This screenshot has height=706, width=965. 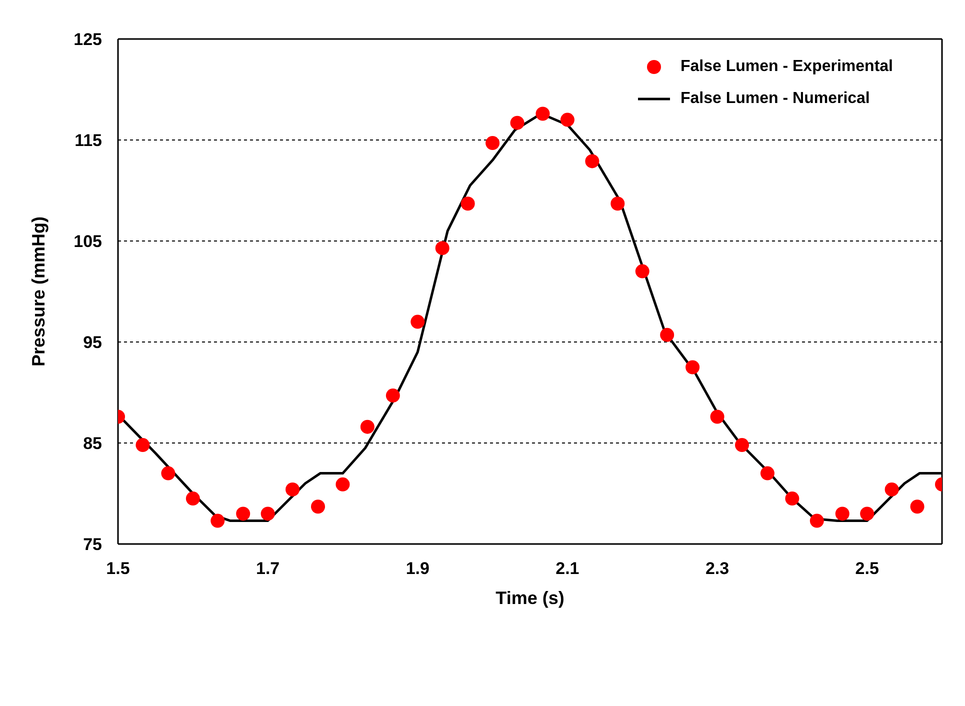 What do you see at coordinates (118, 568) in the screenshot?
I see `x-tick-label: 1.5` at bounding box center [118, 568].